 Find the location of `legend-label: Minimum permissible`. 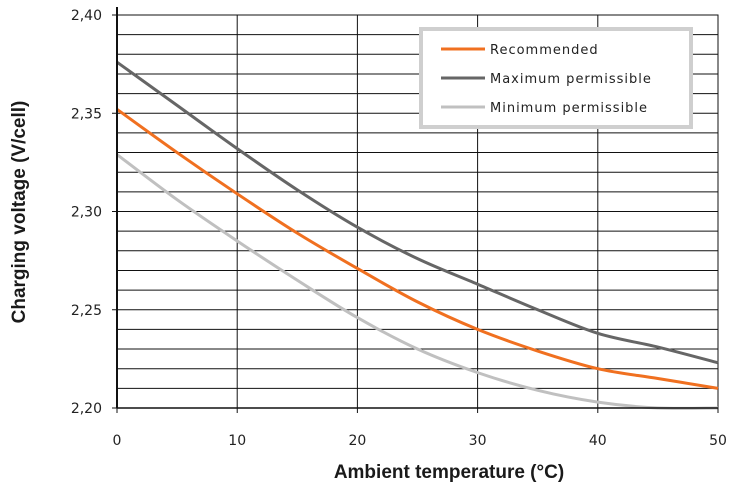

legend-label: Minimum permissible is located at coordinates (569, 108).